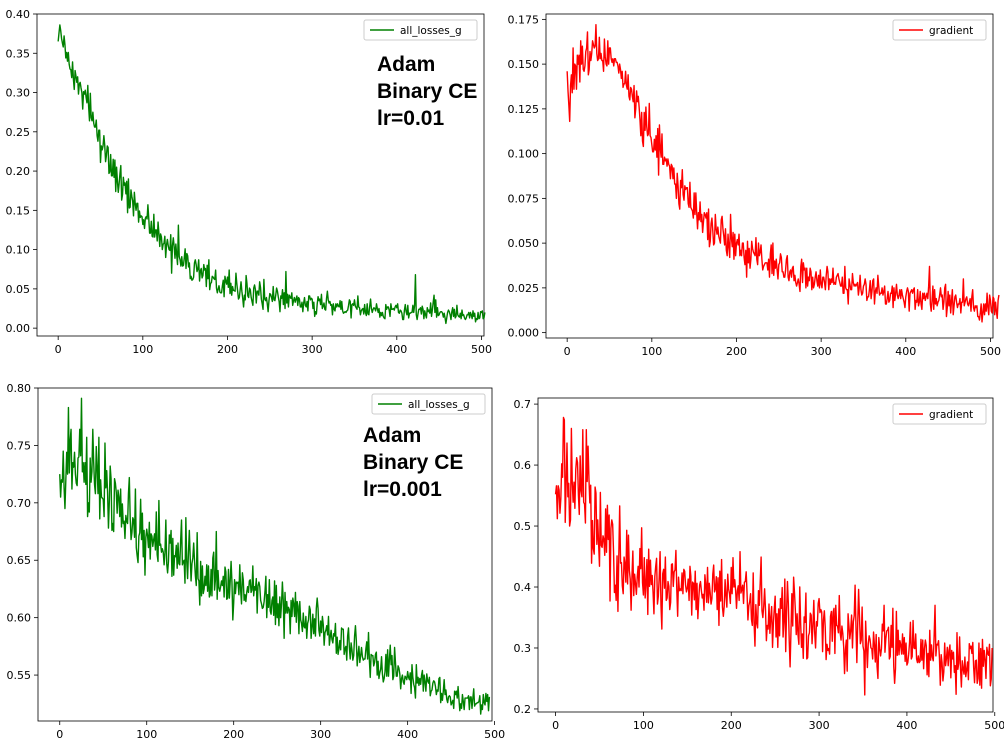  What do you see at coordinates (524, 288) in the screenshot?
I see `y-tick-label: 0.025` at bounding box center [524, 288].